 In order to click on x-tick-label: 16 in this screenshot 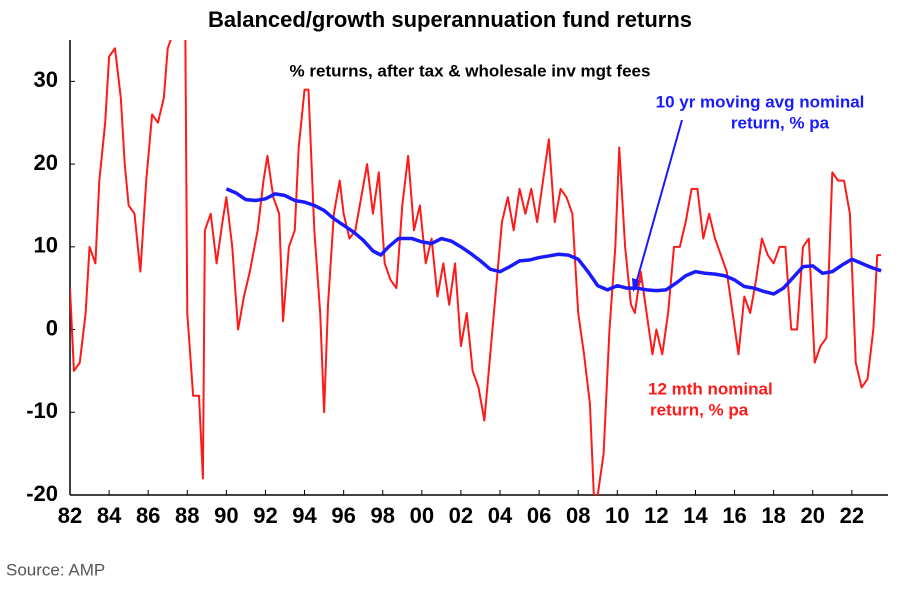, I will do `click(734, 515)`.